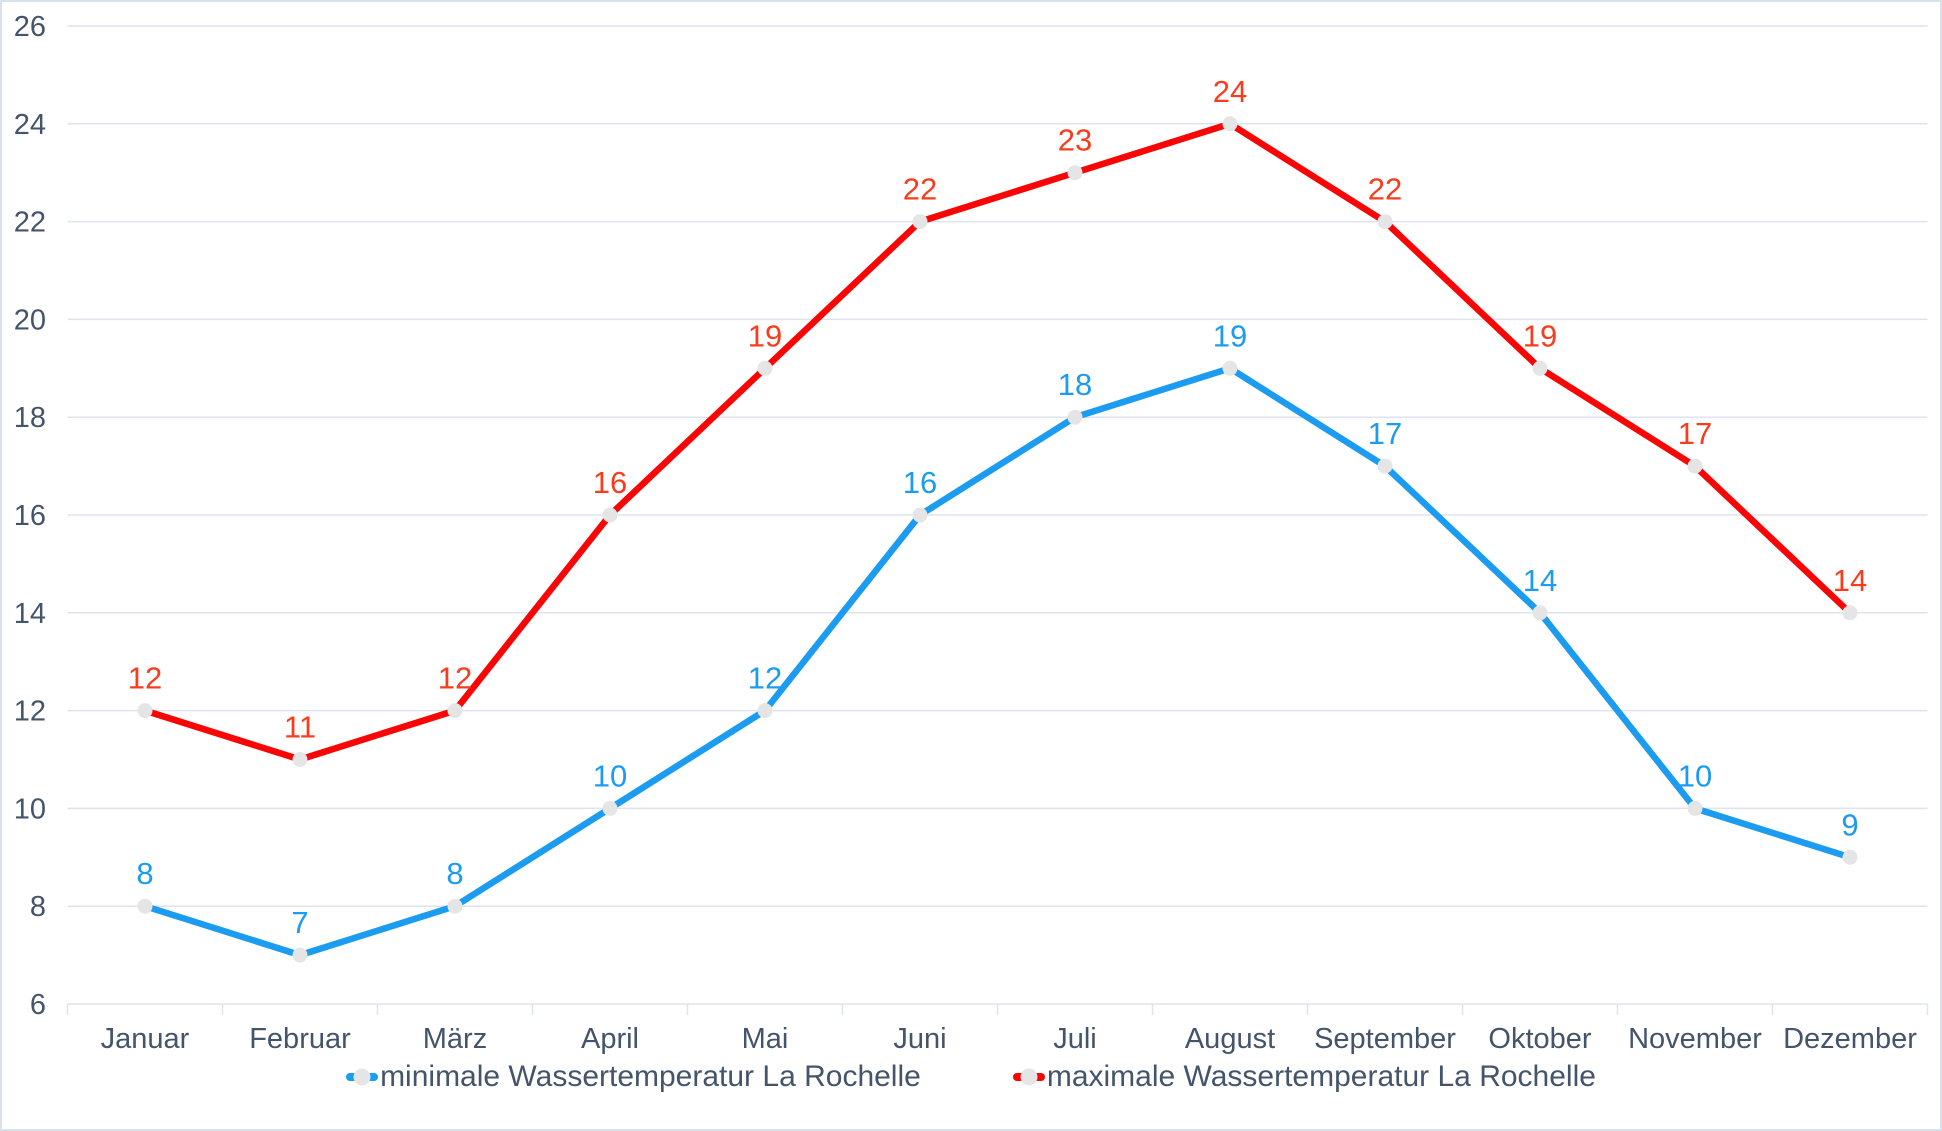  Describe the element at coordinates (610, 1039) in the screenshot. I see `x-axis-label: April` at that location.